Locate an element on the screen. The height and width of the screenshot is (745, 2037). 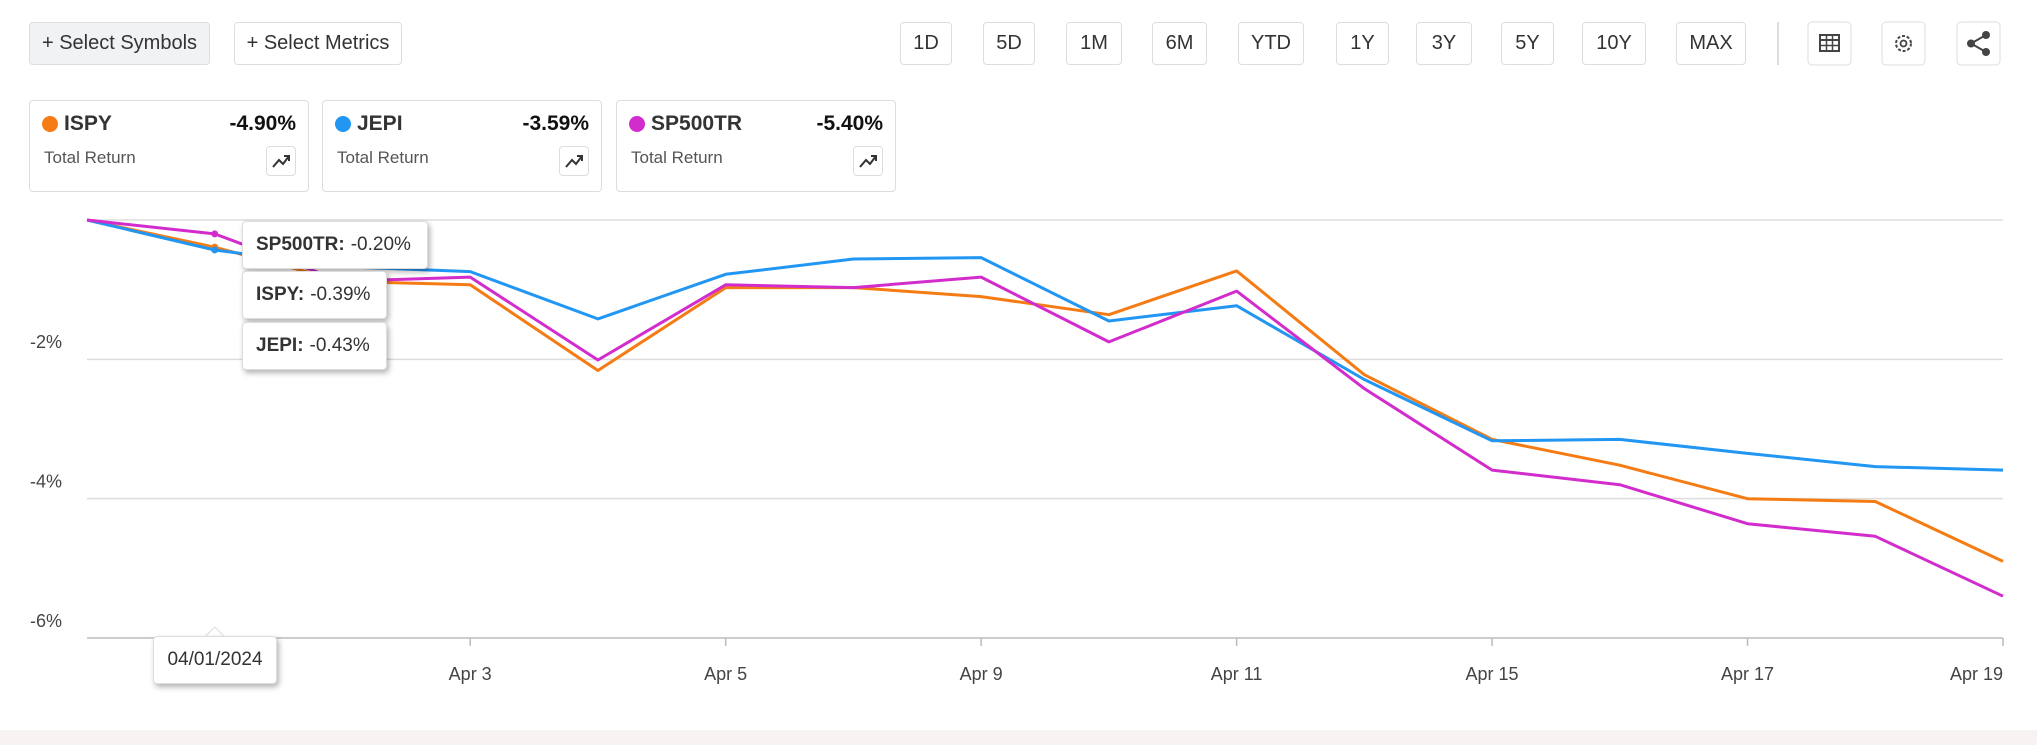
tooltip-value: -0.20% is located at coordinates (380, 244).